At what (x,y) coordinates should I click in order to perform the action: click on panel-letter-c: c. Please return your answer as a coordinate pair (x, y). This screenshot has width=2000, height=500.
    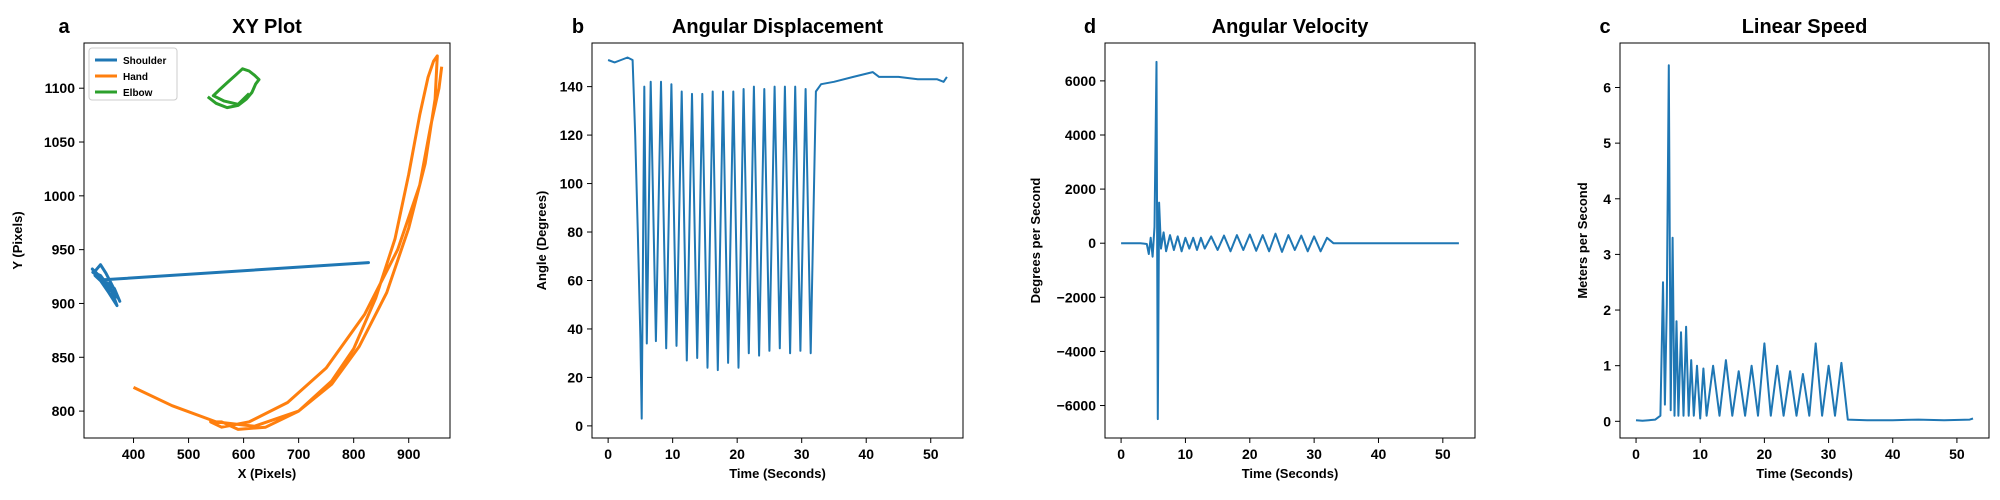
    Looking at the image, I should click on (1604, 27).